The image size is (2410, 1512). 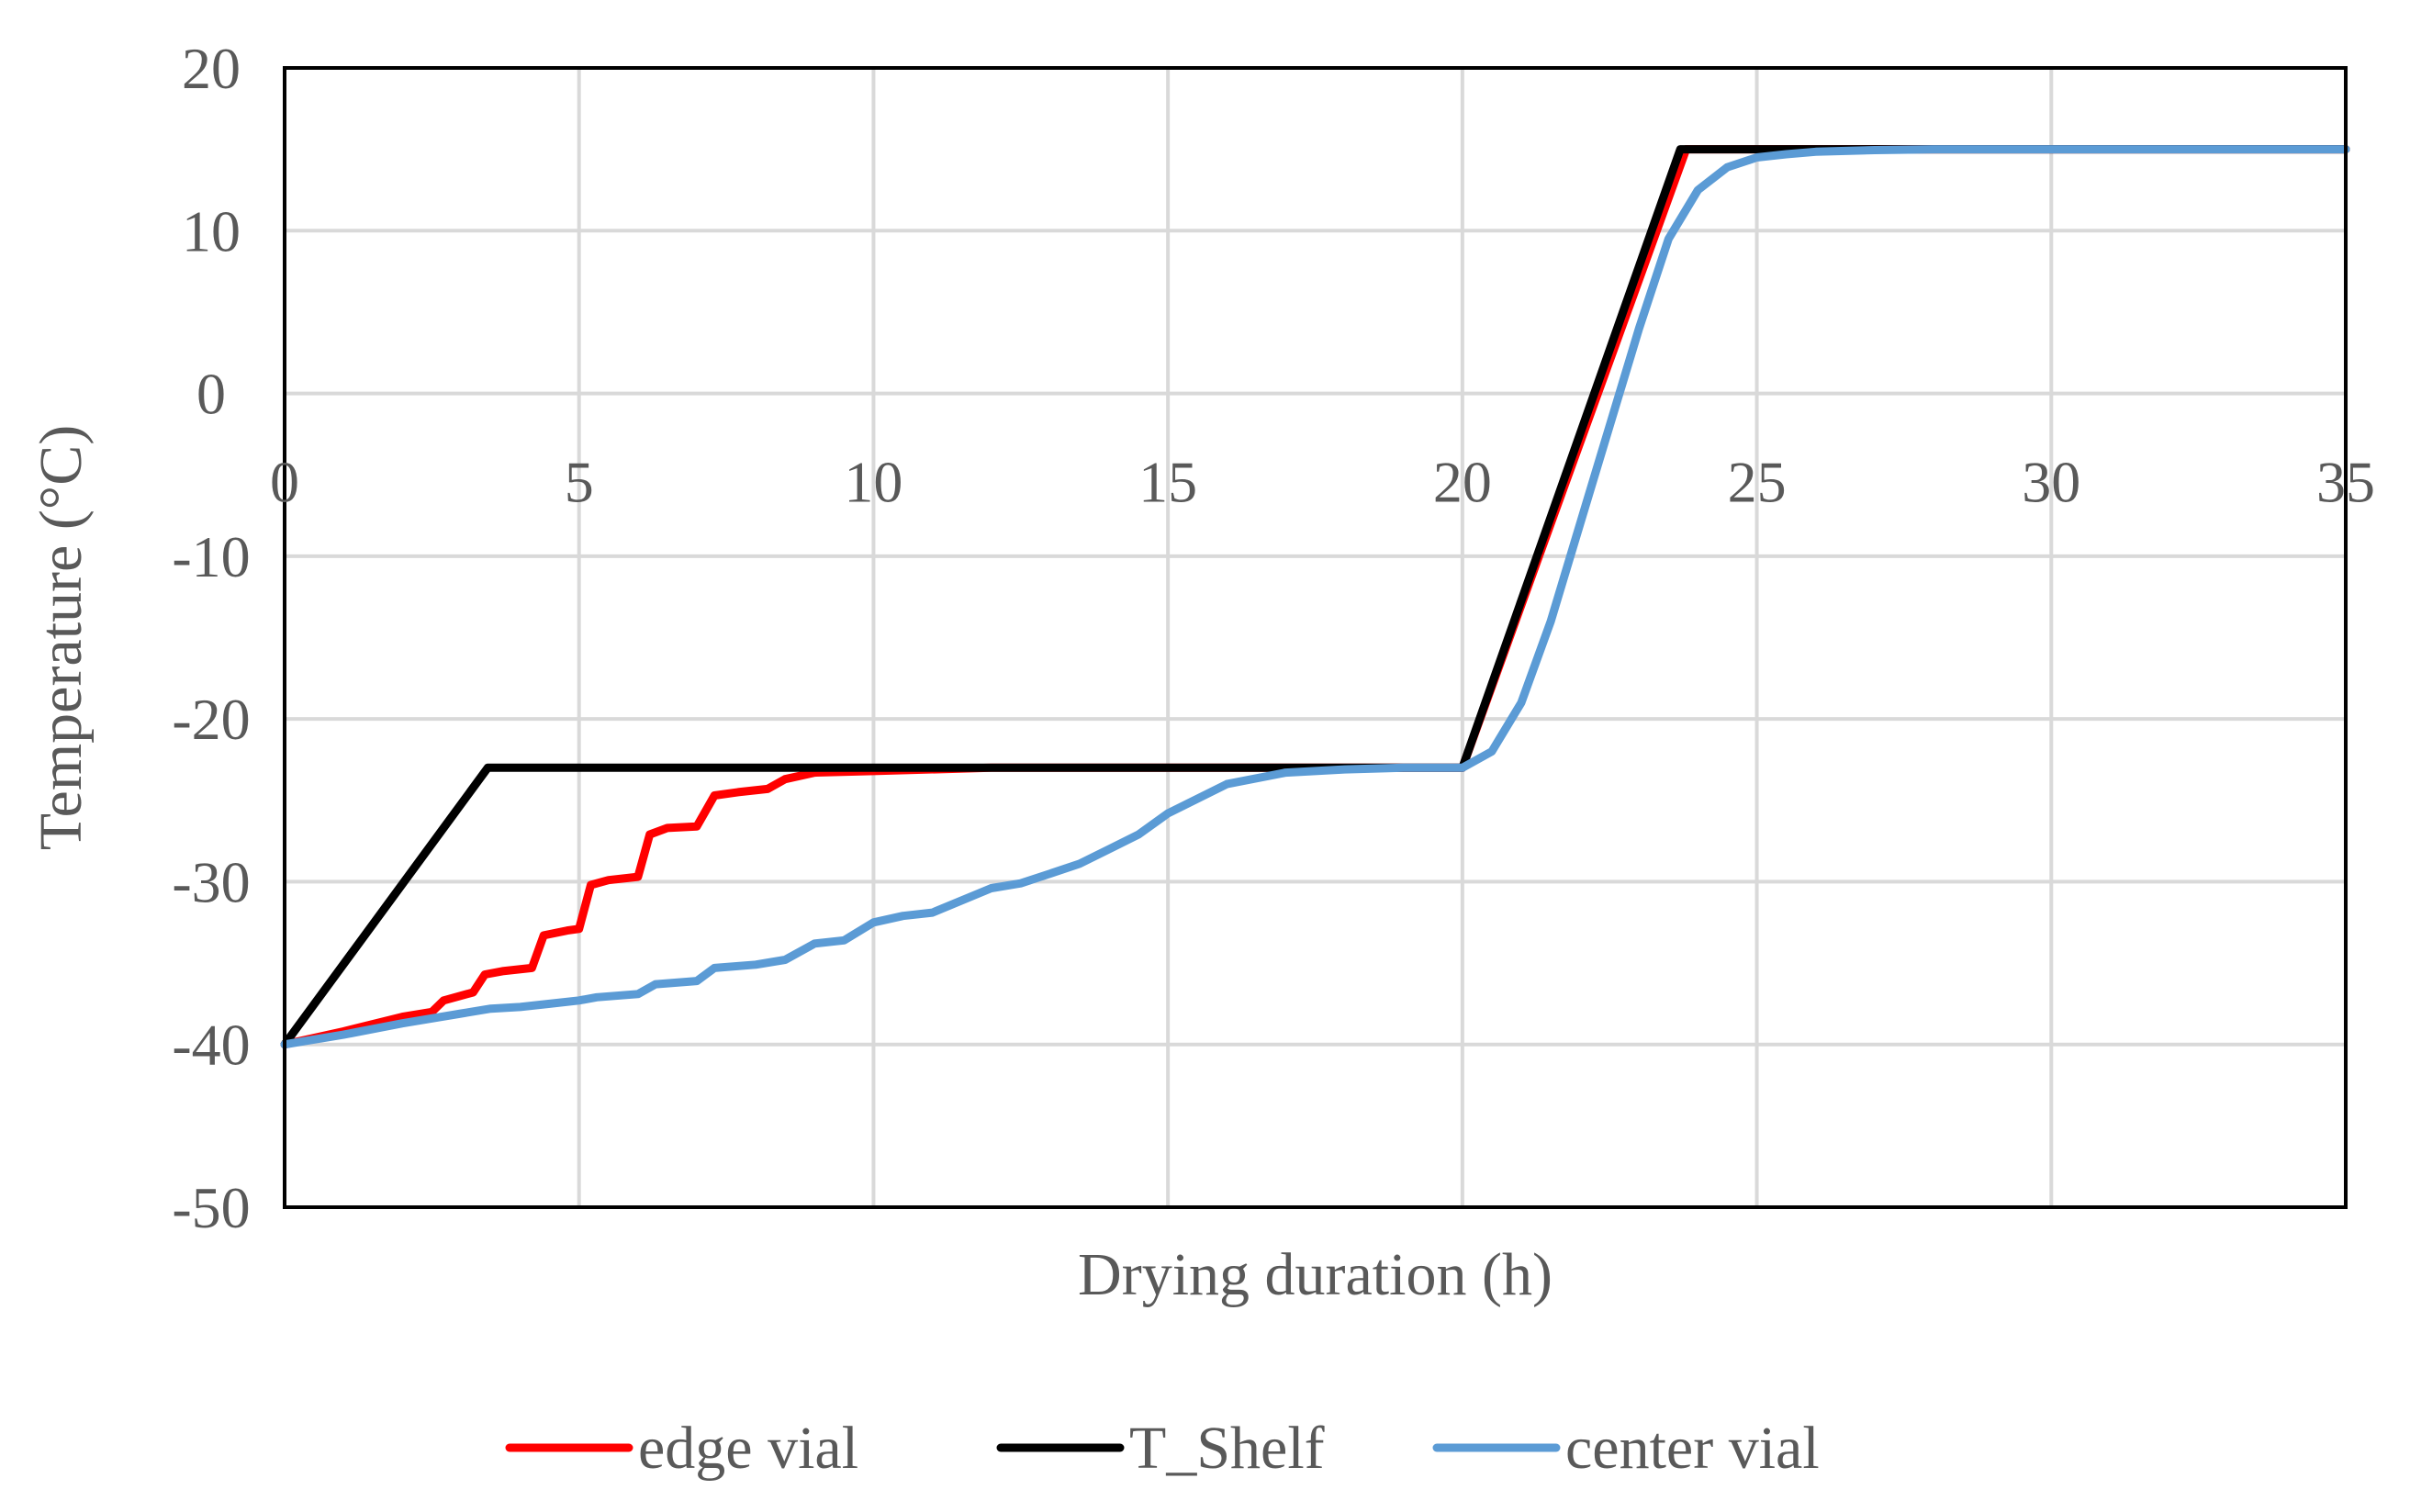 I want to click on legend-item: center vial, so click(x=1626, y=1448).